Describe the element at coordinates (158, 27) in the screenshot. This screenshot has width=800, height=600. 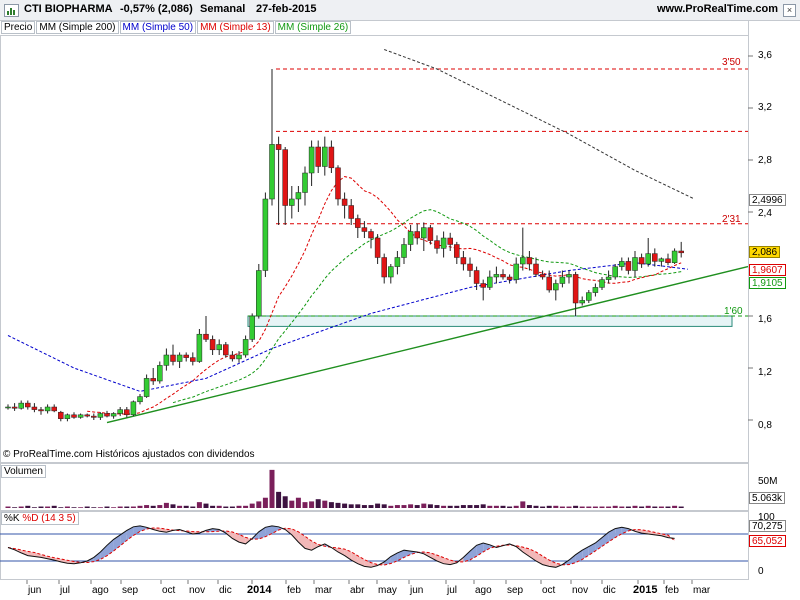
I see `legend-mm50: MM (Simple 50)` at that location.